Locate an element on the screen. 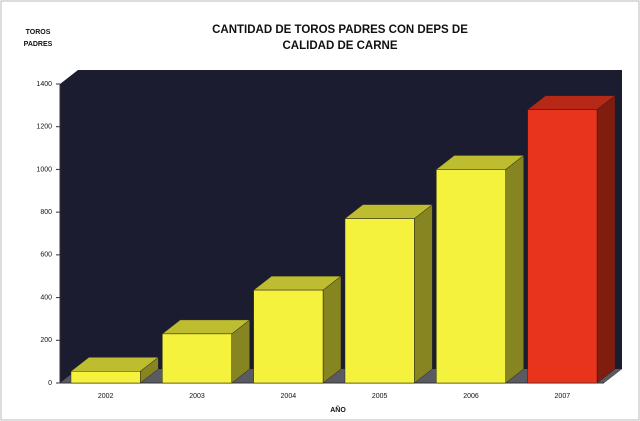 The image size is (640, 421). chart-title: CALIDAD DE CARNE is located at coordinates (340, 46).